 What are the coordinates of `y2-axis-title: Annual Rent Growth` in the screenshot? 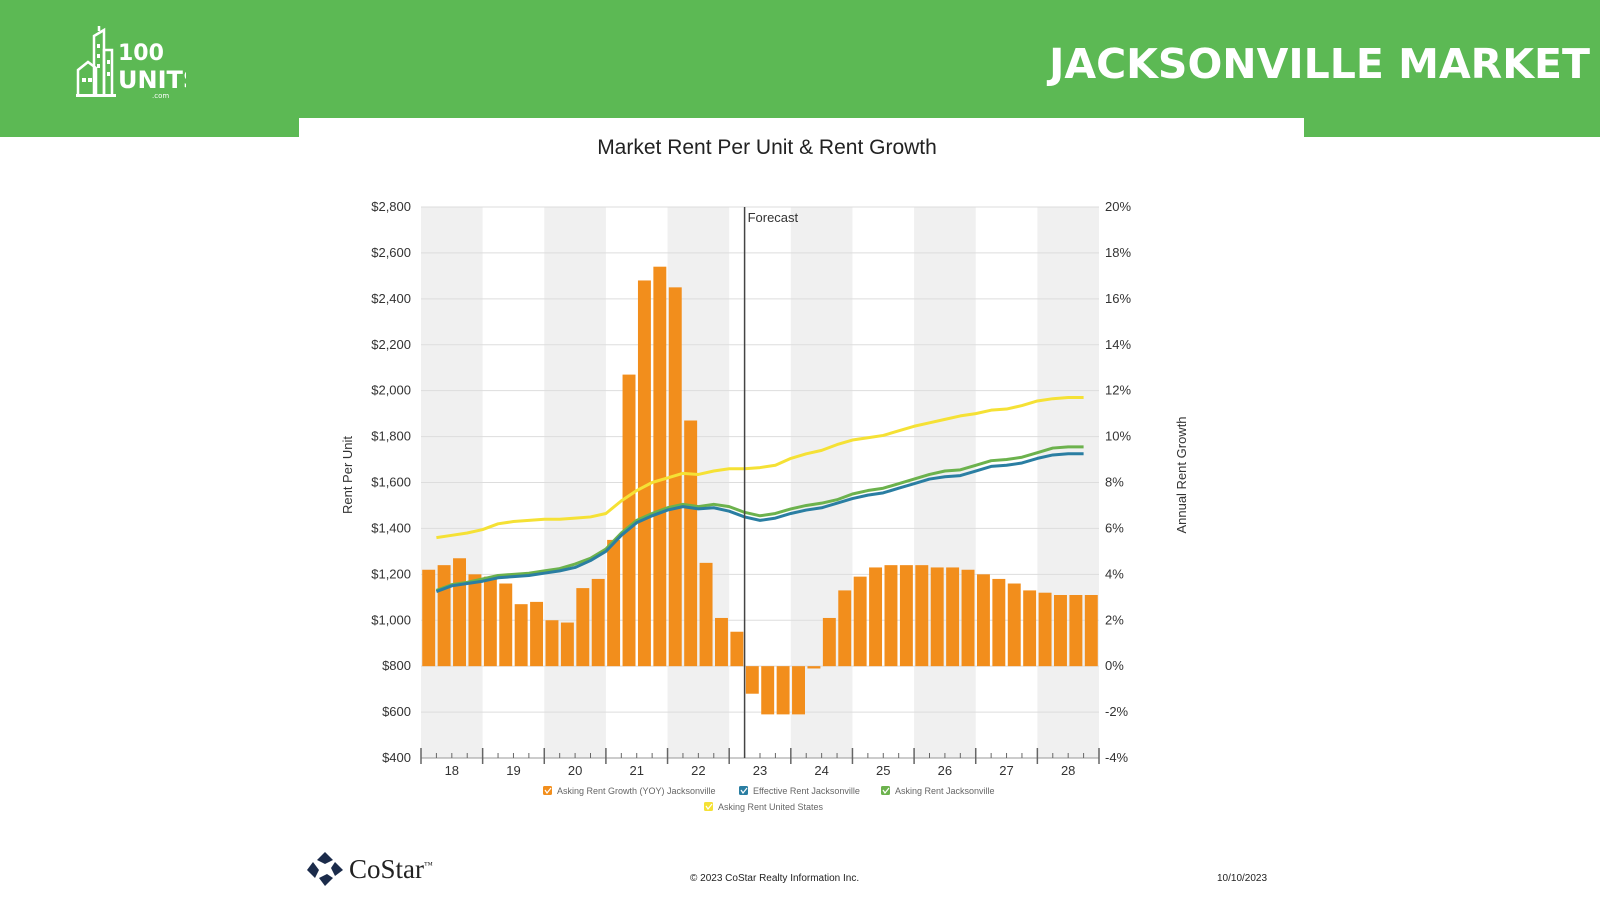 It's located at (1181, 474).